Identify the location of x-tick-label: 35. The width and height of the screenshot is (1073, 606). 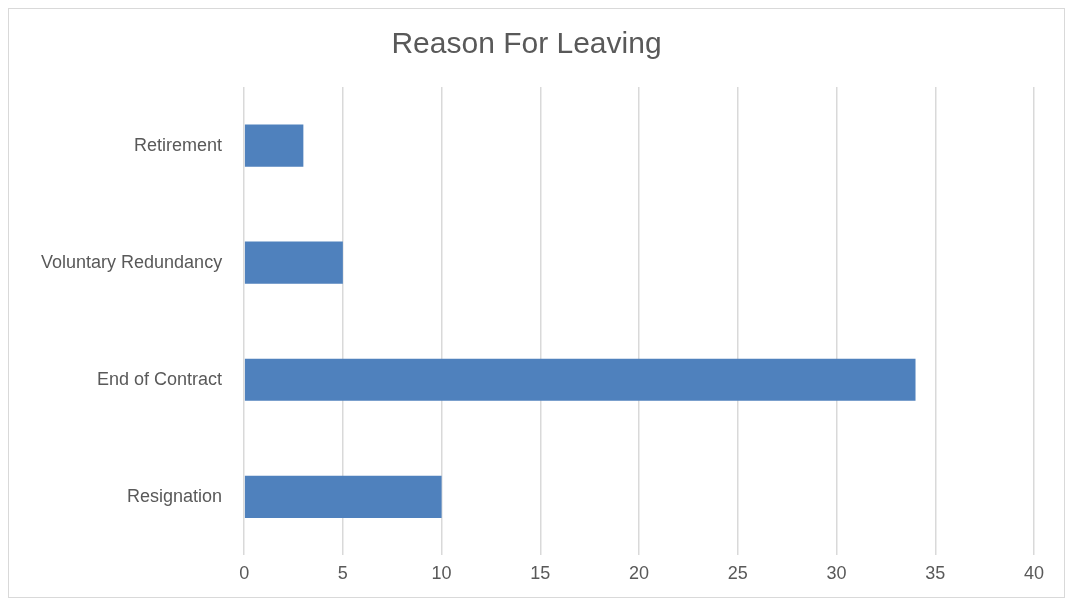
(935, 573).